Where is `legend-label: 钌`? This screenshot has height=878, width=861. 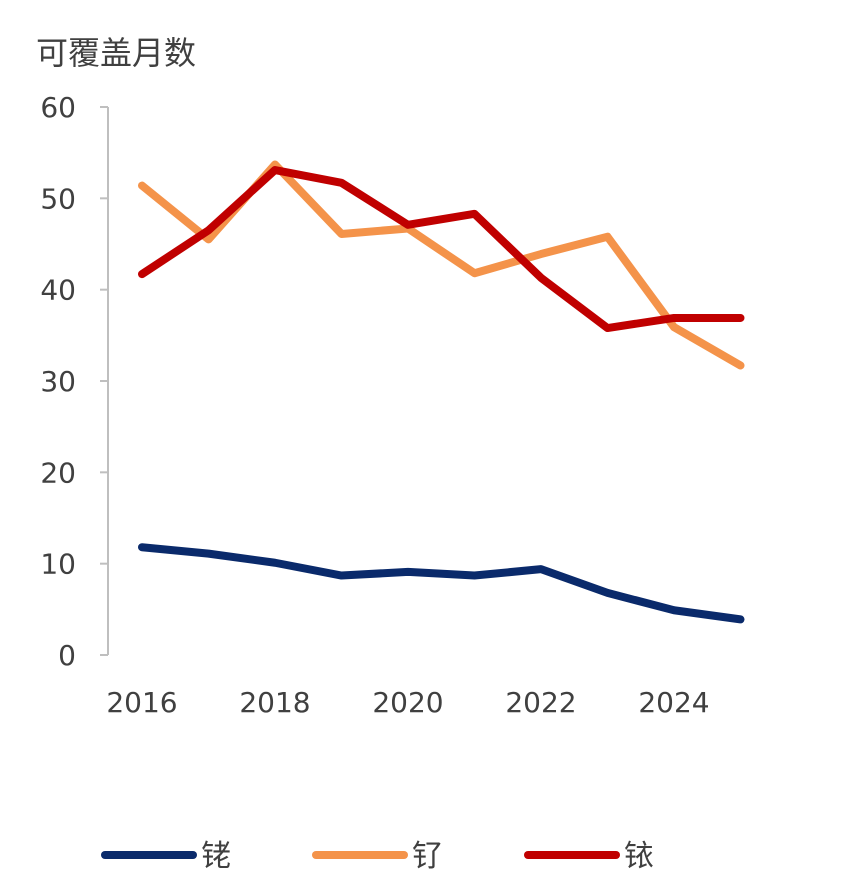 legend-label: 钌 is located at coordinates (427, 856).